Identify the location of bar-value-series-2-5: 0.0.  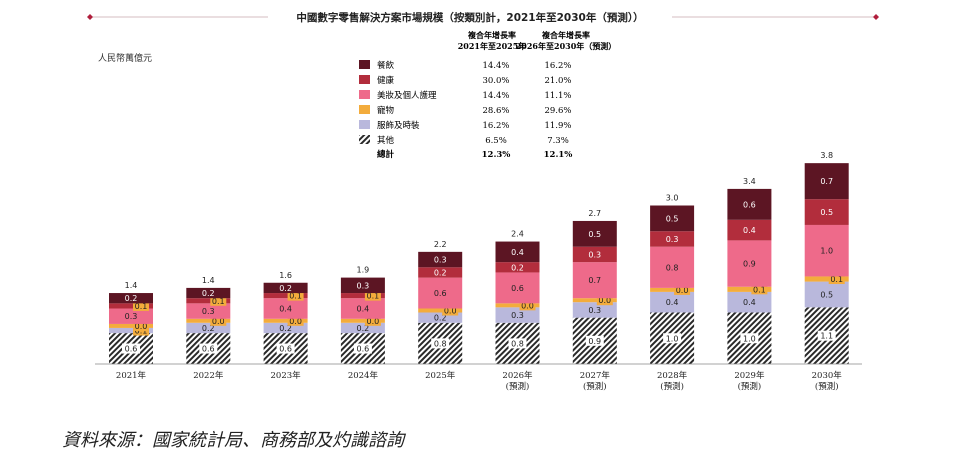
(527, 305).